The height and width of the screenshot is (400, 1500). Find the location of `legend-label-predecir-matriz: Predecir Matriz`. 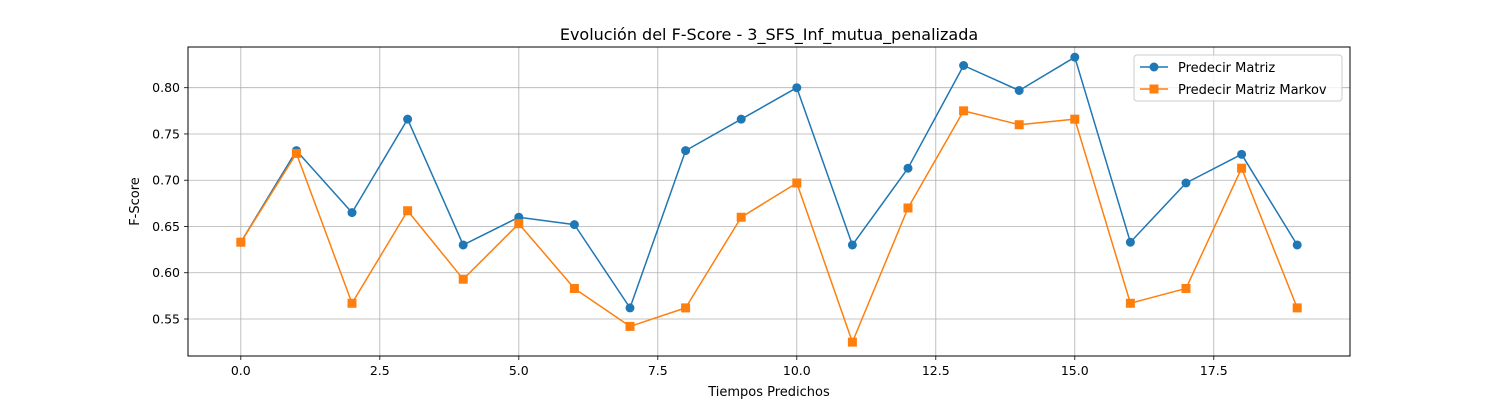

legend-label-predecir-matriz: Predecir Matriz is located at coordinates (1226, 68).